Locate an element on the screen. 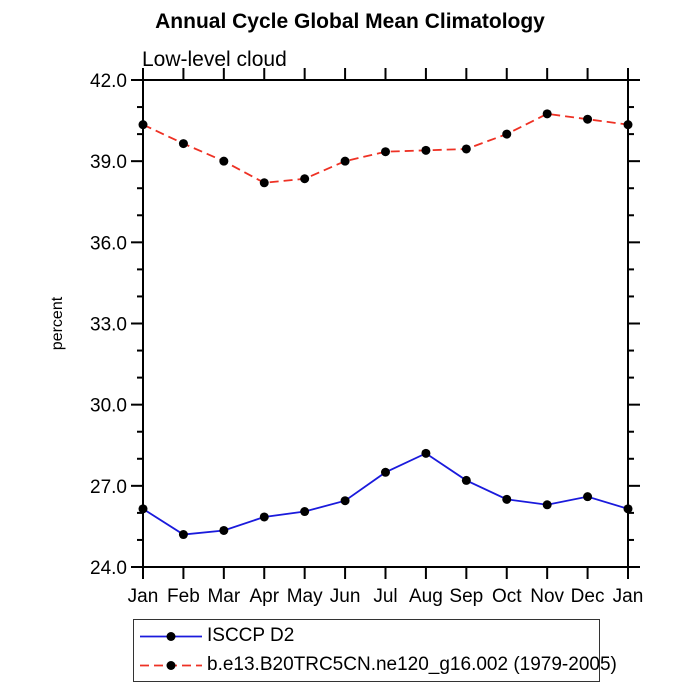 Image resolution: width=700 pixels, height=700 pixels. legend-label: ISCCP D2 is located at coordinates (251, 635).